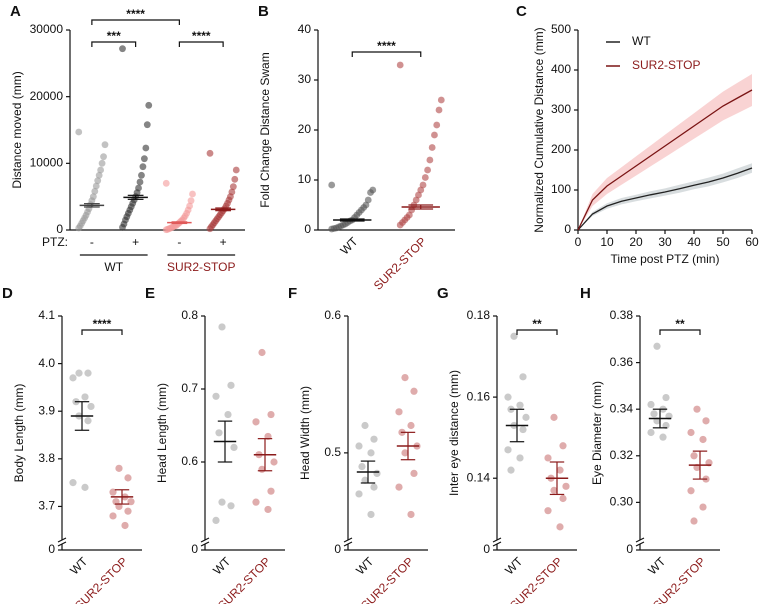 This screenshot has height=604, width=760. What do you see at coordinates (636, 242) in the screenshot?
I see `x-tick-label: 20` at bounding box center [636, 242].